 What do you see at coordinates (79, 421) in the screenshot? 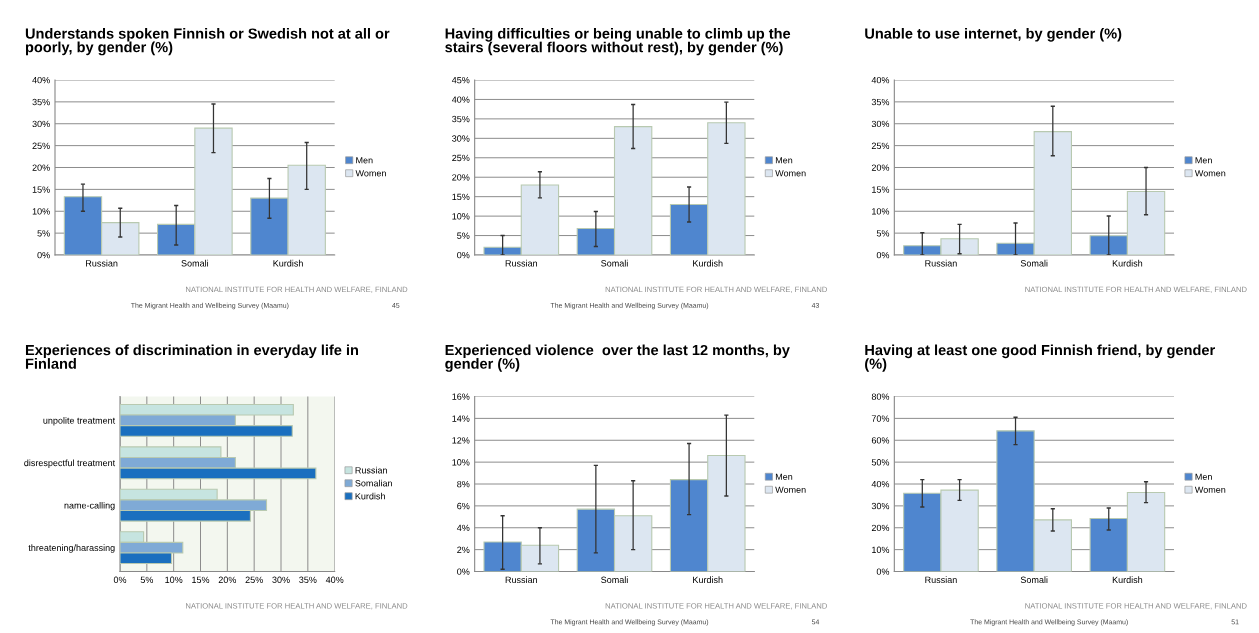
I see `y-tick-label: unpolite treatment` at bounding box center [79, 421].